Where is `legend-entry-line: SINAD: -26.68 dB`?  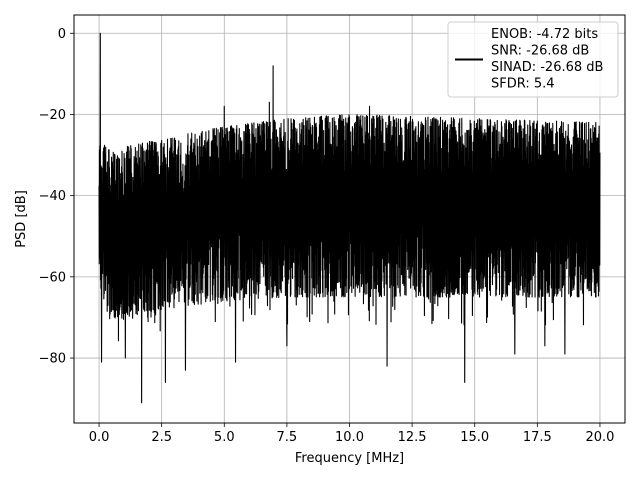 legend-entry-line: SINAD: -26.68 dB is located at coordinates (547, 67).